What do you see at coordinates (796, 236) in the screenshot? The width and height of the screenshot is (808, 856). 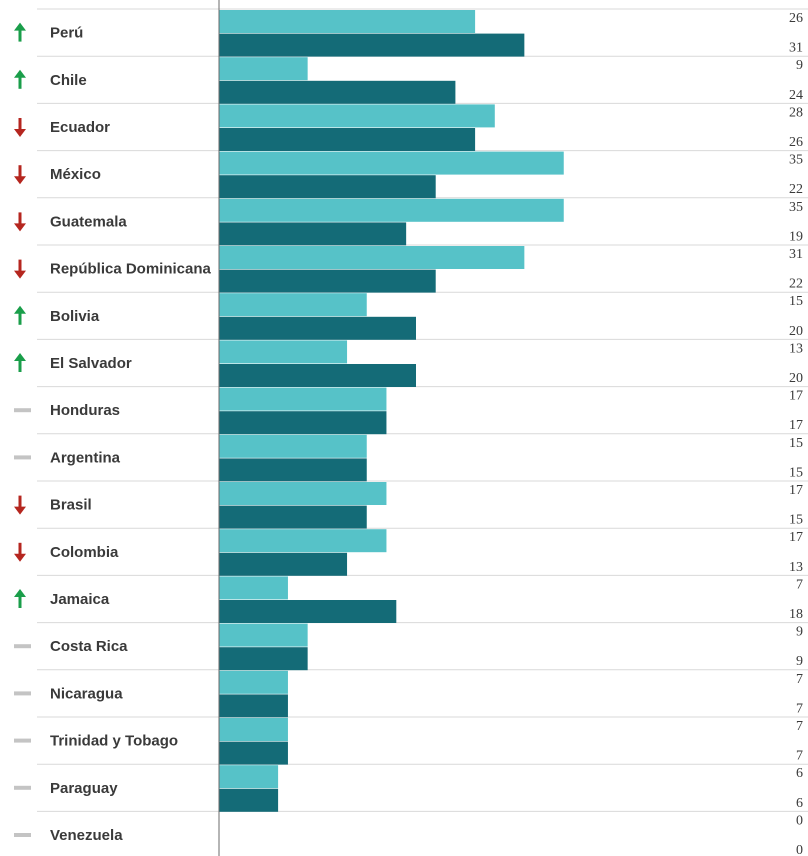 I see `value-label-series-2: 19` at bounding box center [796, 236].